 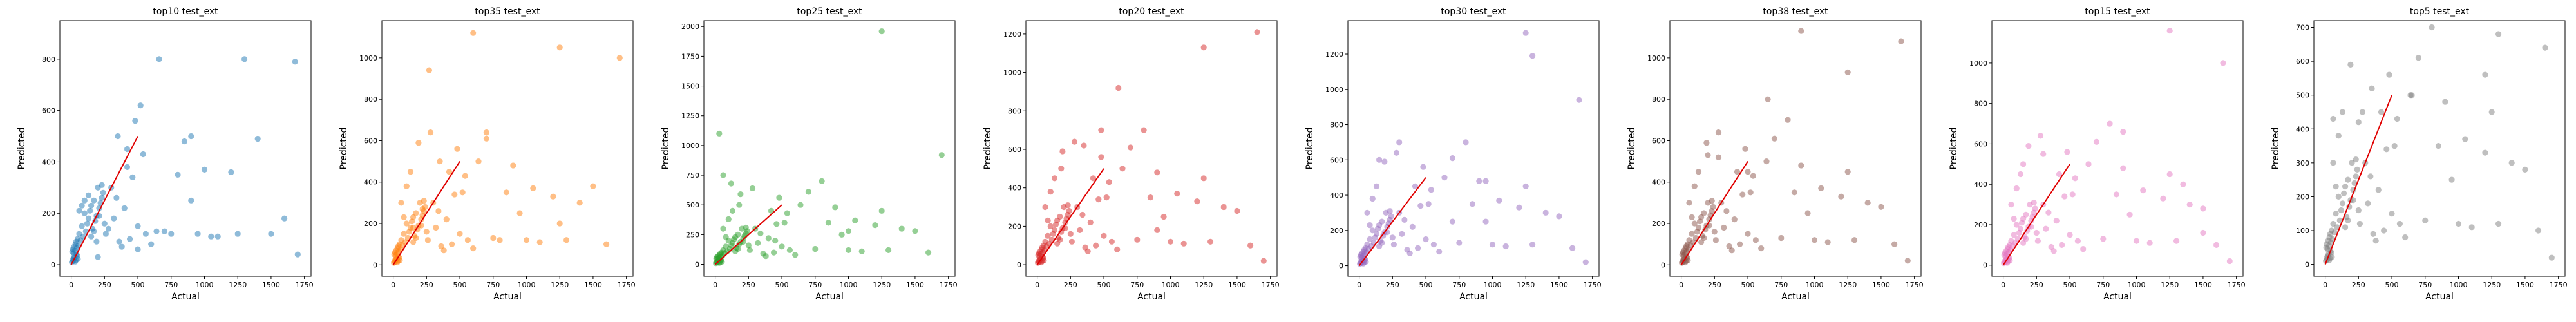 What do you see at coordinates (508, 11) in the screenshot?
I see `subplot-title: top35 test_ext` at bounding box center [508, 11].